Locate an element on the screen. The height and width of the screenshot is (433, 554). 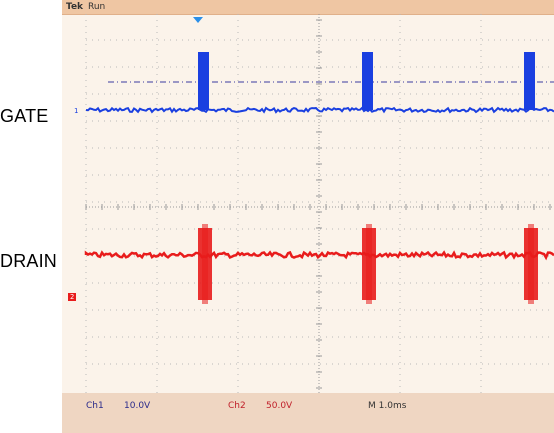
drain-signal-label: DRAIN is located at coordinates (29, 261).